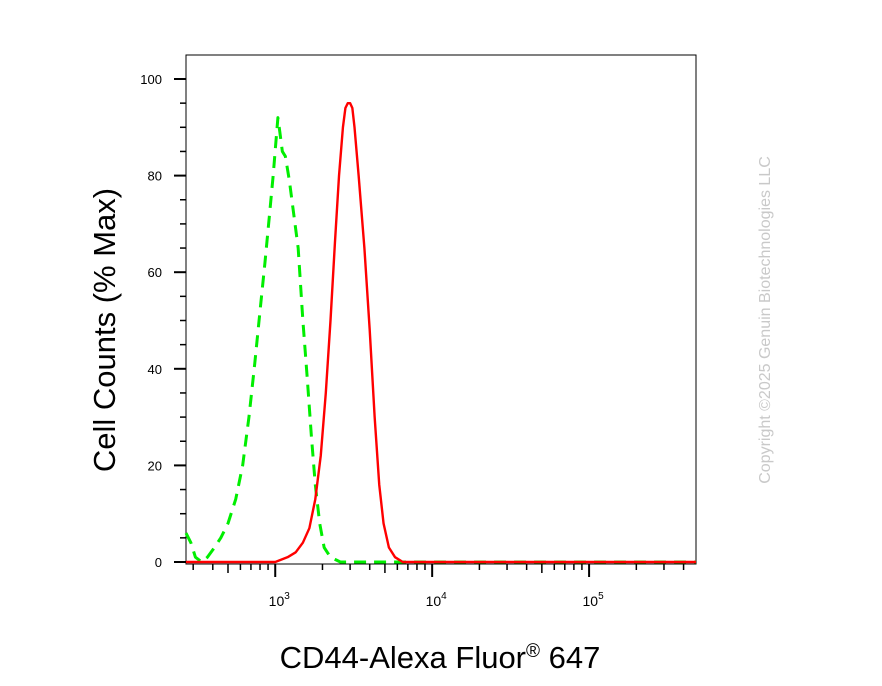 The height and width of the screenshot is (686, 882). I want to click on y-tick-label: 40, so click(155, 369).